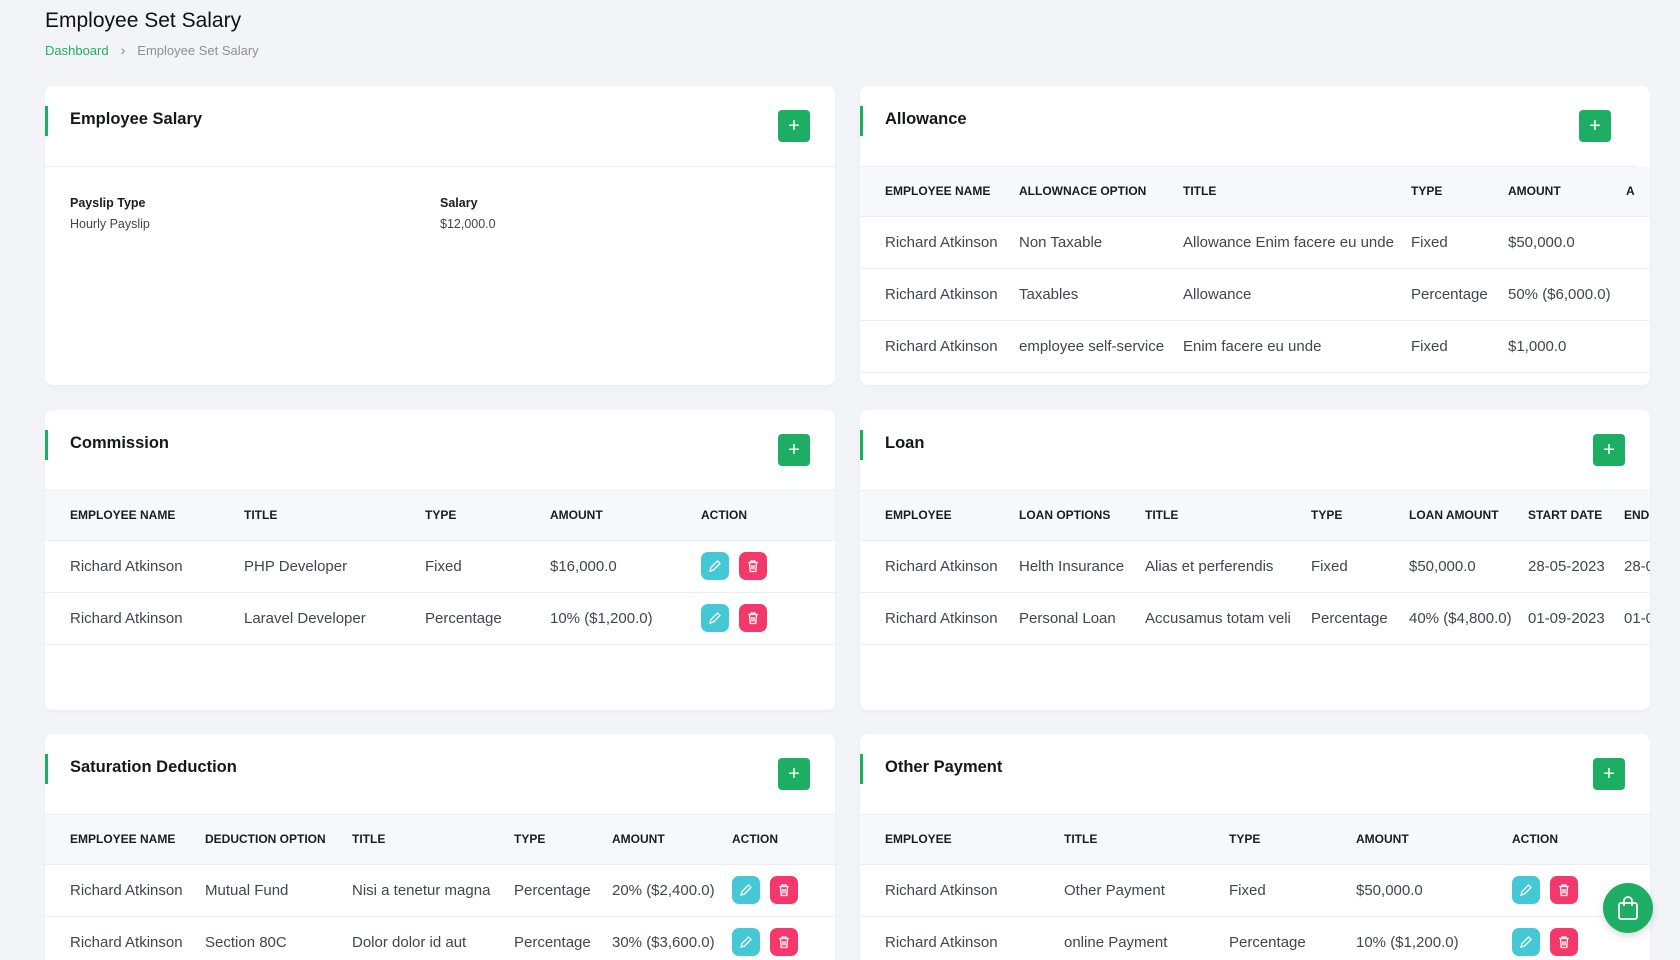 This screenshot has width=1680, height=960. I want to click on column-header: Amount, so click(625, 516).